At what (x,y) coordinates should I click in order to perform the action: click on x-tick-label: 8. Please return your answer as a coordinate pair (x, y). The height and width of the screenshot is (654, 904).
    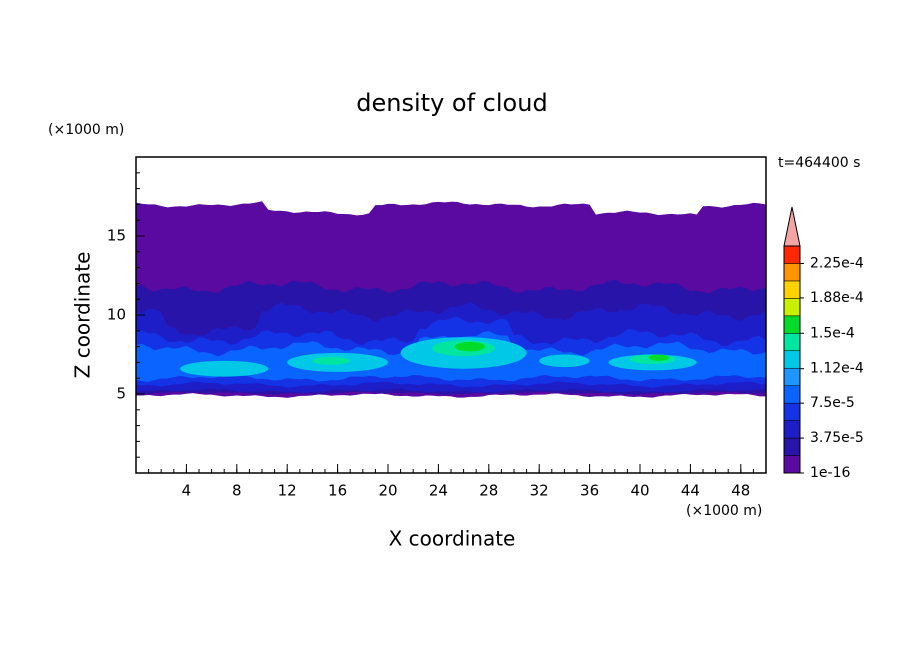
    Looking at the image, I should click on (237, 491).